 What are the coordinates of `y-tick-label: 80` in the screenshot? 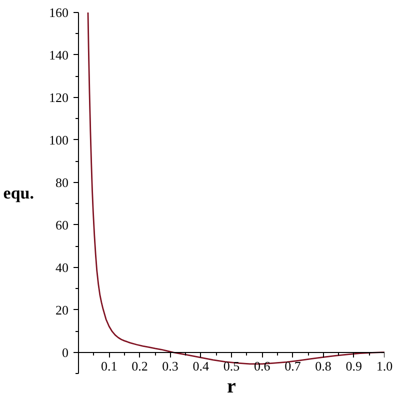 It's located at (62, 182).